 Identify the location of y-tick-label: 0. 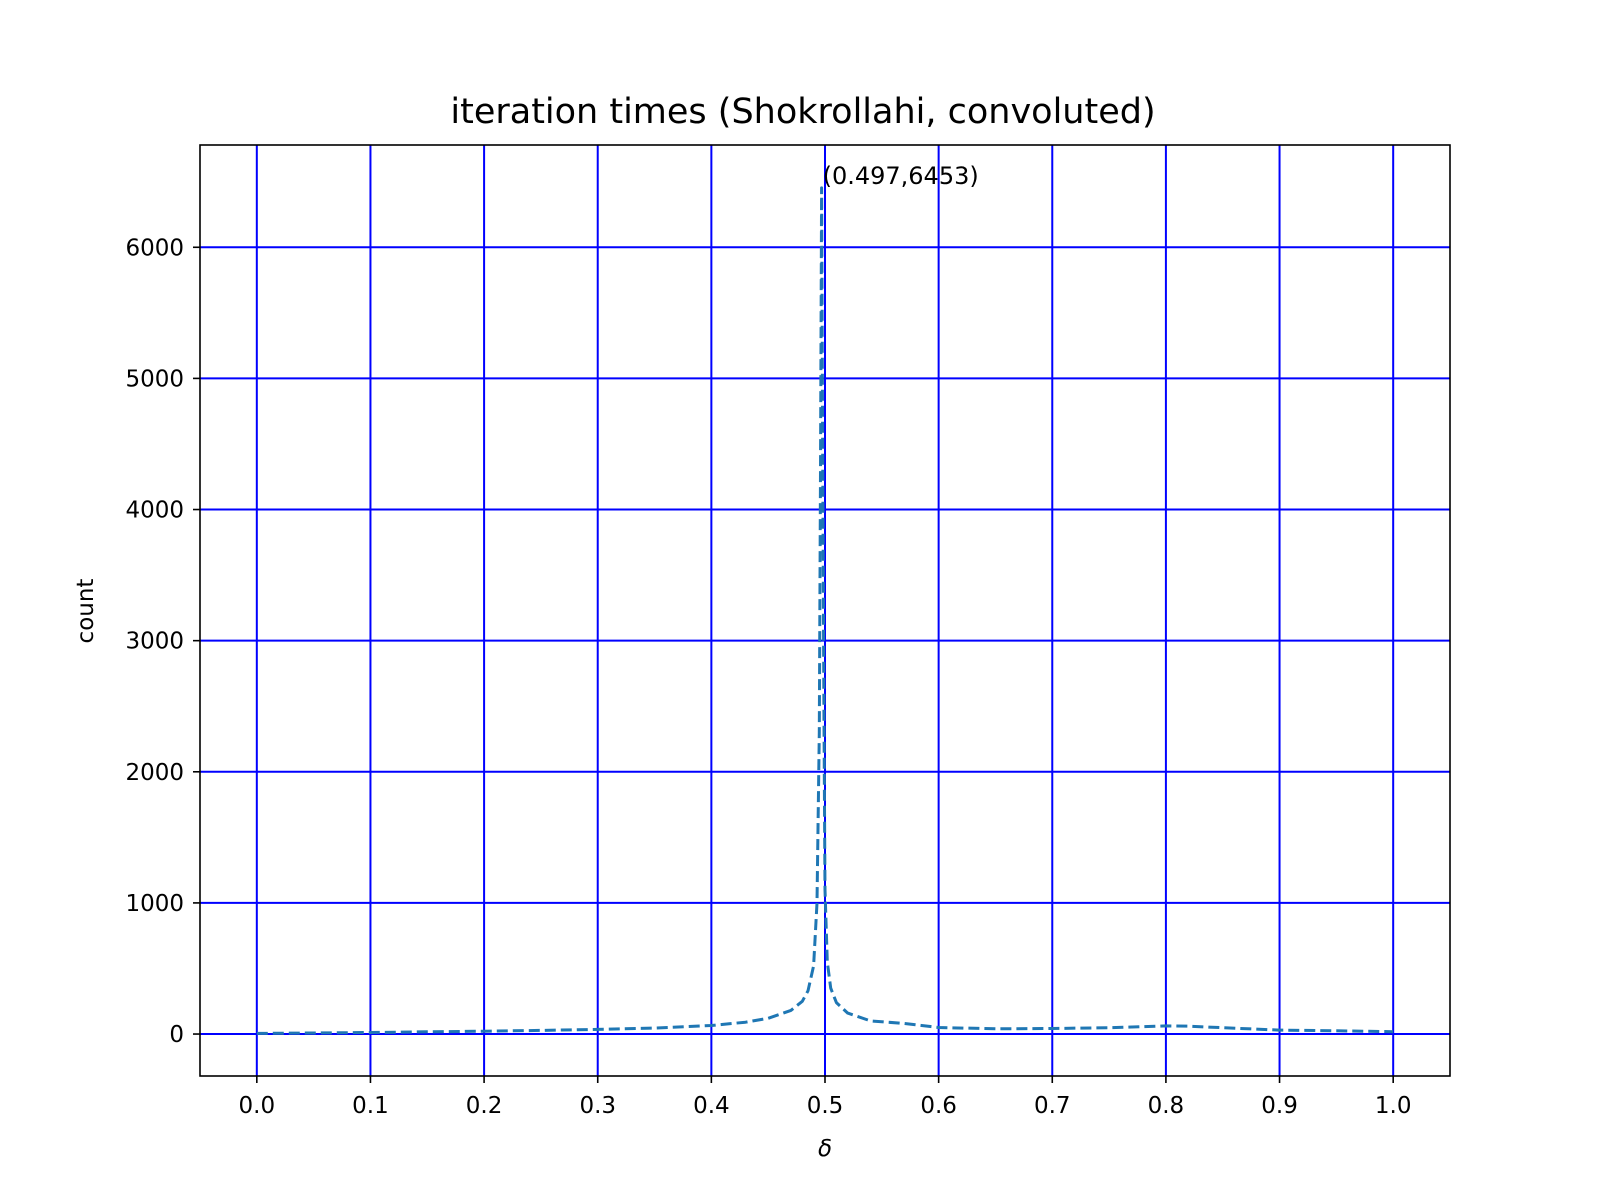
(176, 1035).